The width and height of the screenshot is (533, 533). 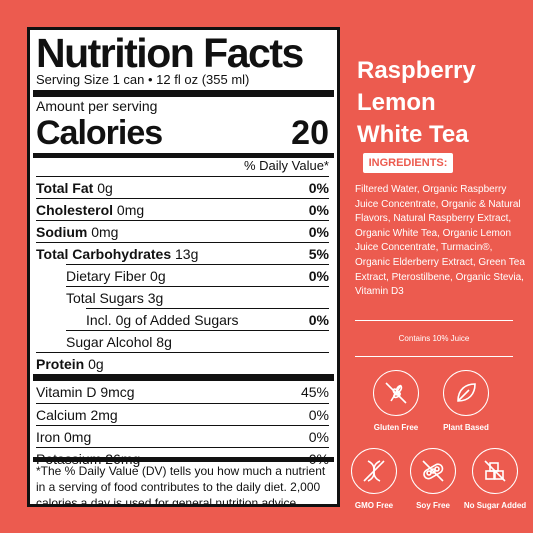 What do you see at coordinates (374, 505) in the screenshot?
I see `gmo-free-label: GMO Free` at bounding box center [374, 505].